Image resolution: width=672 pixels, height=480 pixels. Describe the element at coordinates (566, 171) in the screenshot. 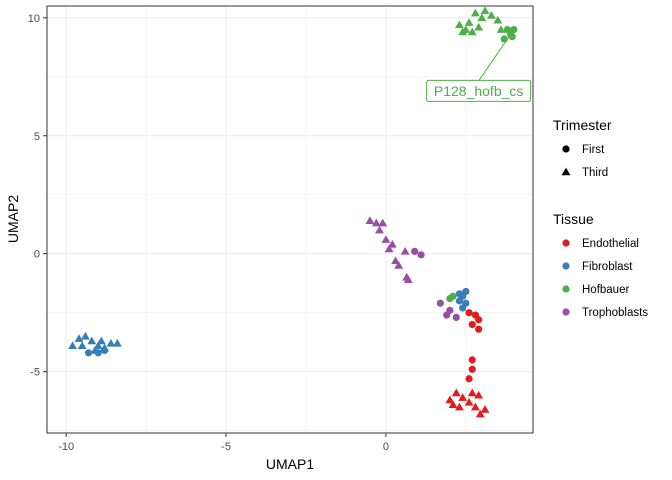

I see `legend-key-third` at that location.